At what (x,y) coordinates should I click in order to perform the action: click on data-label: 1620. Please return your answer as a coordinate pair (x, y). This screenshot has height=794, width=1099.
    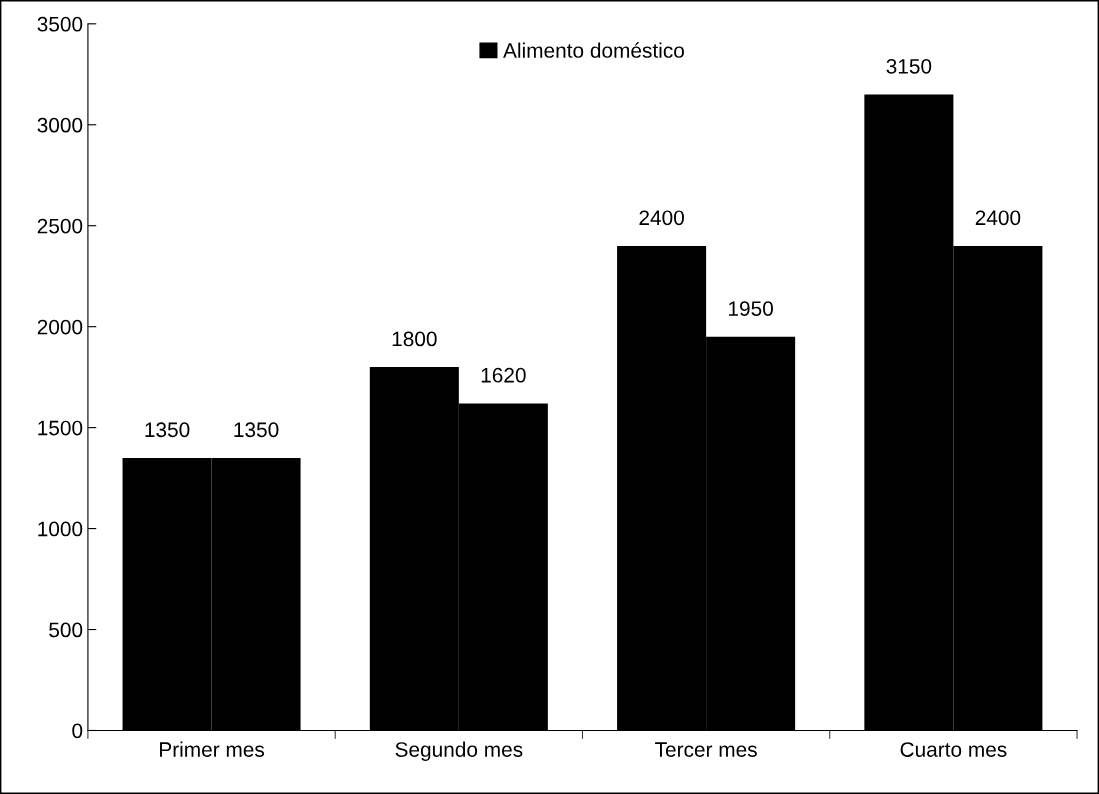
    Looking at the image, I should click on (503, 375).